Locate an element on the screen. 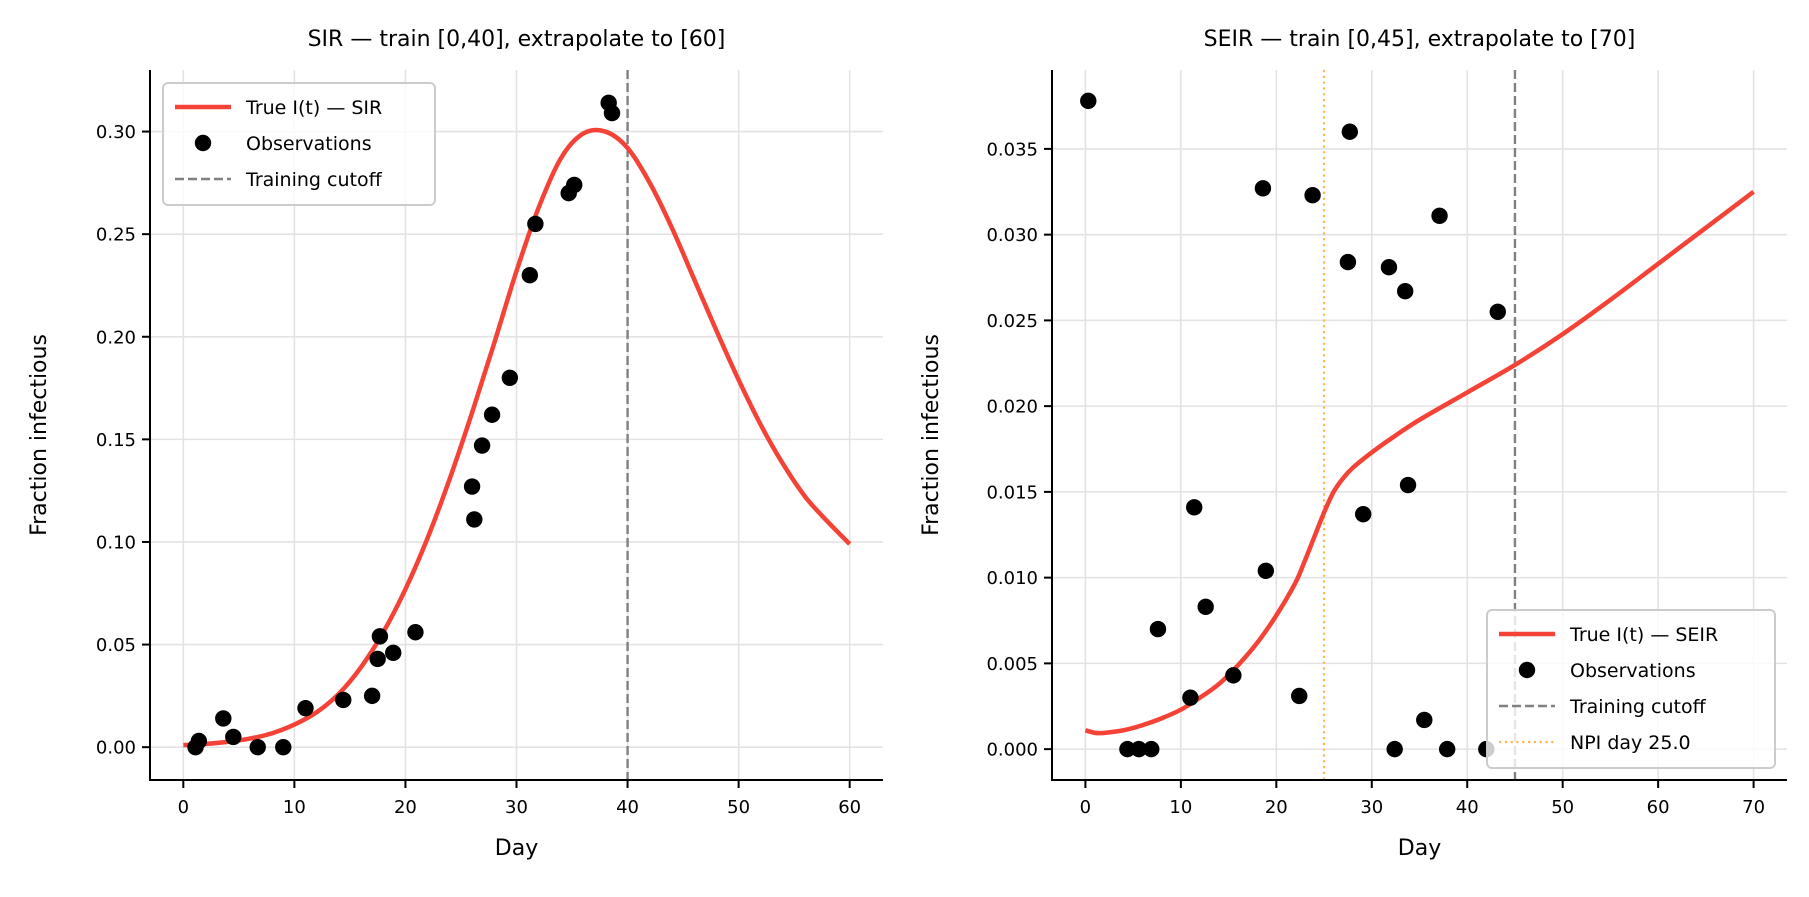 The width and height of the screenshot is (1809, 897). sir-x-tick-label: 40 is located at coordinates (627, 807).